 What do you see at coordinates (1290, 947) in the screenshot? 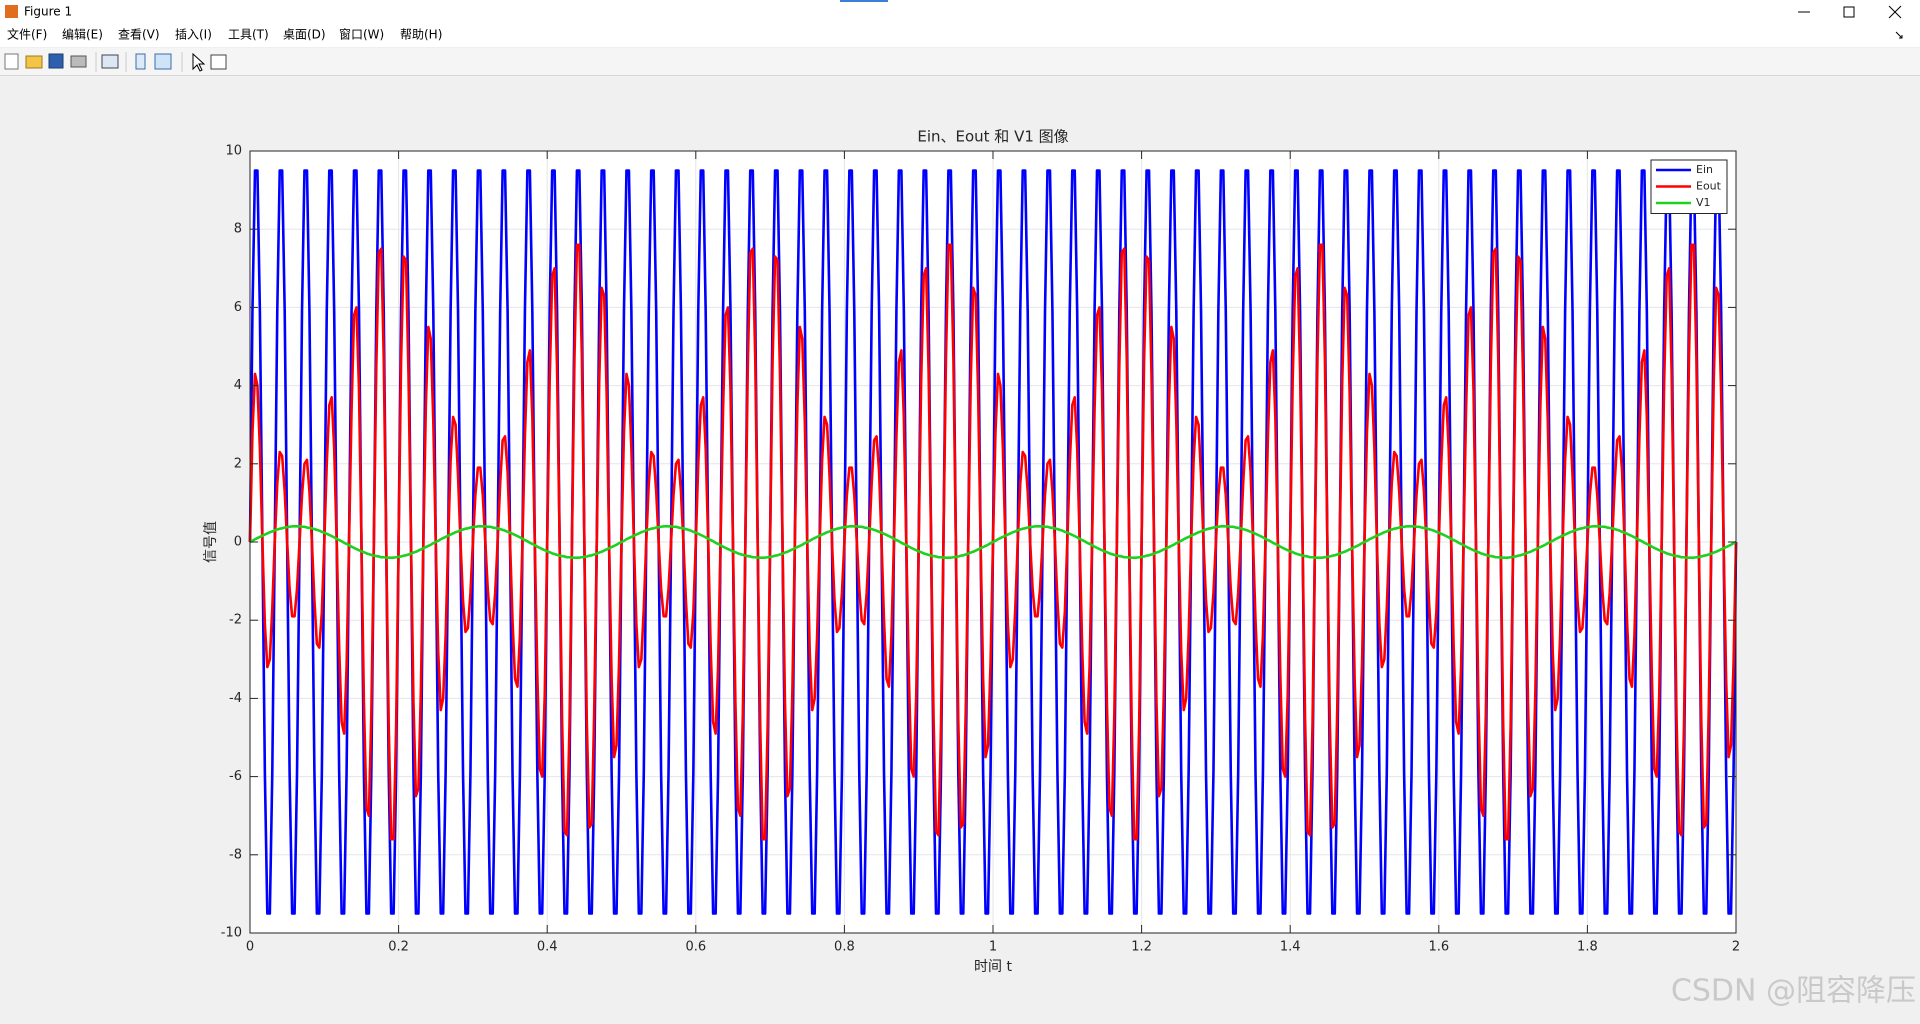
I see `x-tick-label: 1.4` at bounding box center [1290, 947].